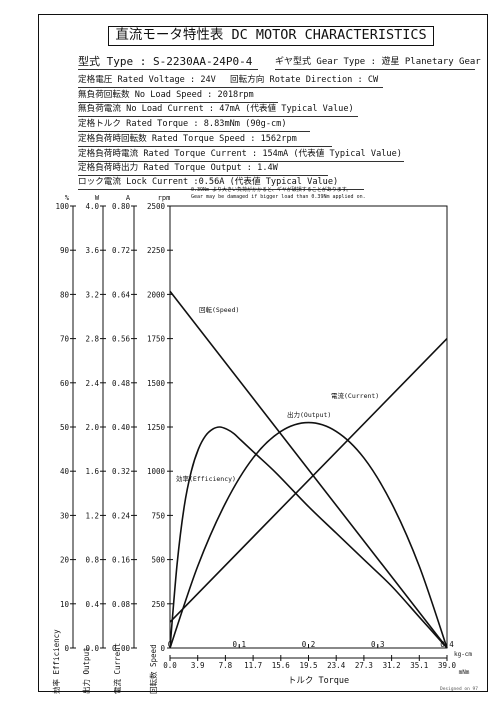 This screenshot has width=500, height=707. I want to click on speed-tick-label: 500, so click(158, 560).